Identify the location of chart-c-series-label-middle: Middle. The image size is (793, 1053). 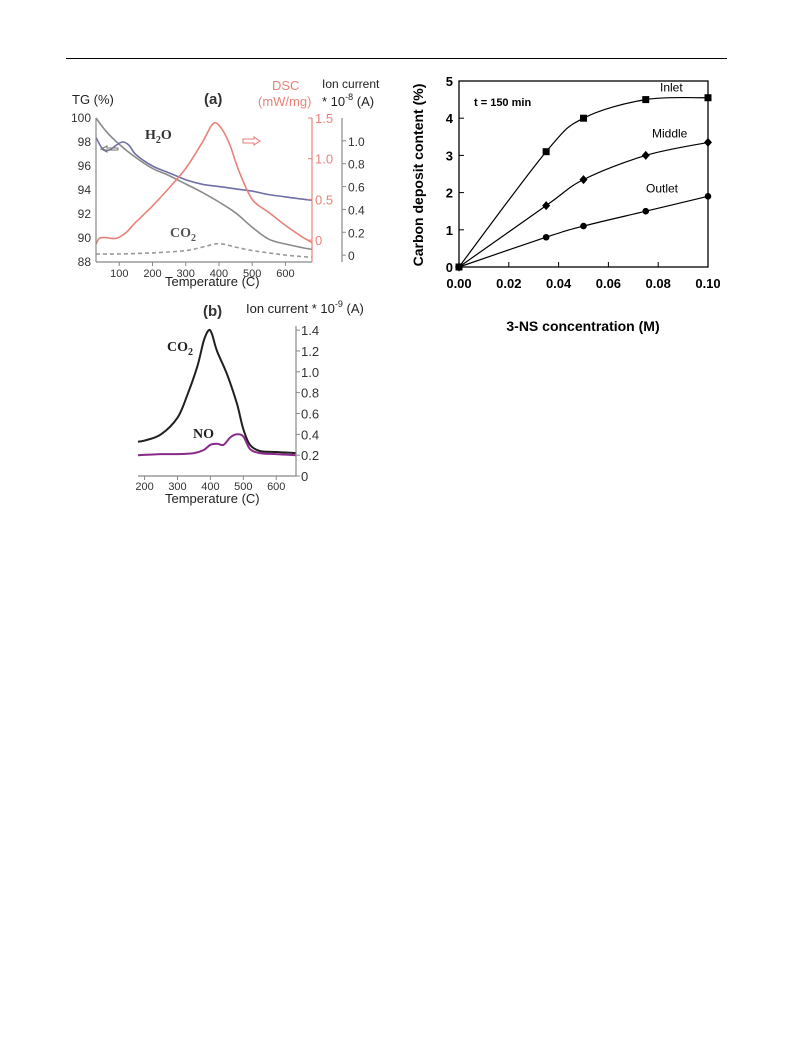
(670, 133).